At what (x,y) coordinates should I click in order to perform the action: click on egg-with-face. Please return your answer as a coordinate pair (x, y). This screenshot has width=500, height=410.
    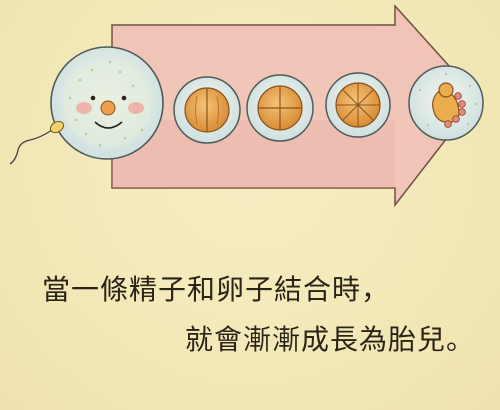
    Looking at the image, I should click on (107, 103).